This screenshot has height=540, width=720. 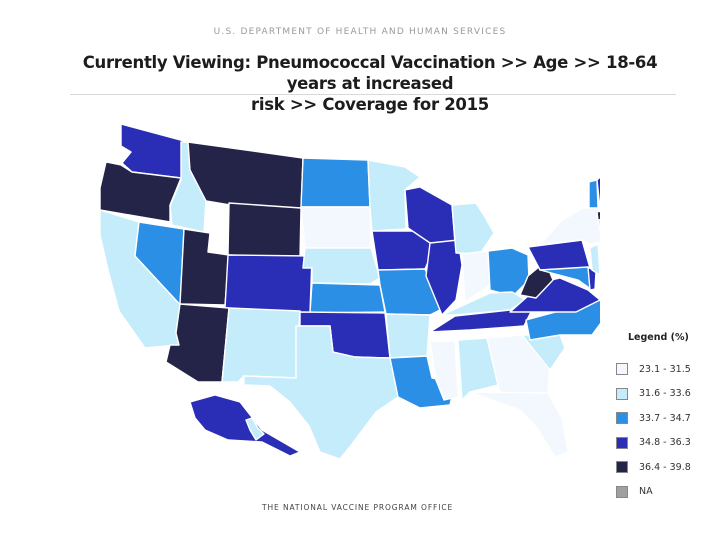 What do you see at coordinates (358, 507) in the screenshot?
I see `footer-office: THE NATIONAL VACCINE PROGRAM OFFICE` at bounding box center [358, 507].